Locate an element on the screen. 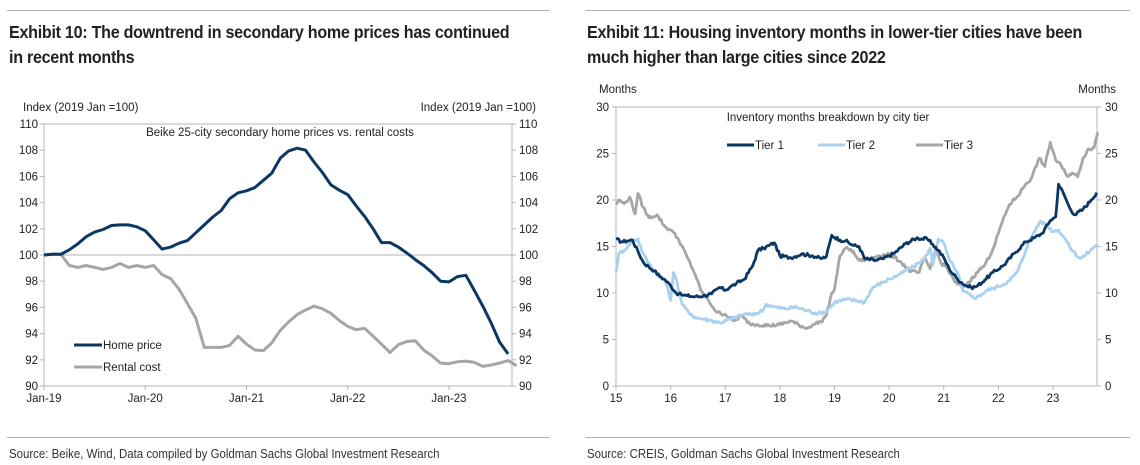 The image size is (1140, 465). legend-label: Home price is located at coordinates (132, 346).